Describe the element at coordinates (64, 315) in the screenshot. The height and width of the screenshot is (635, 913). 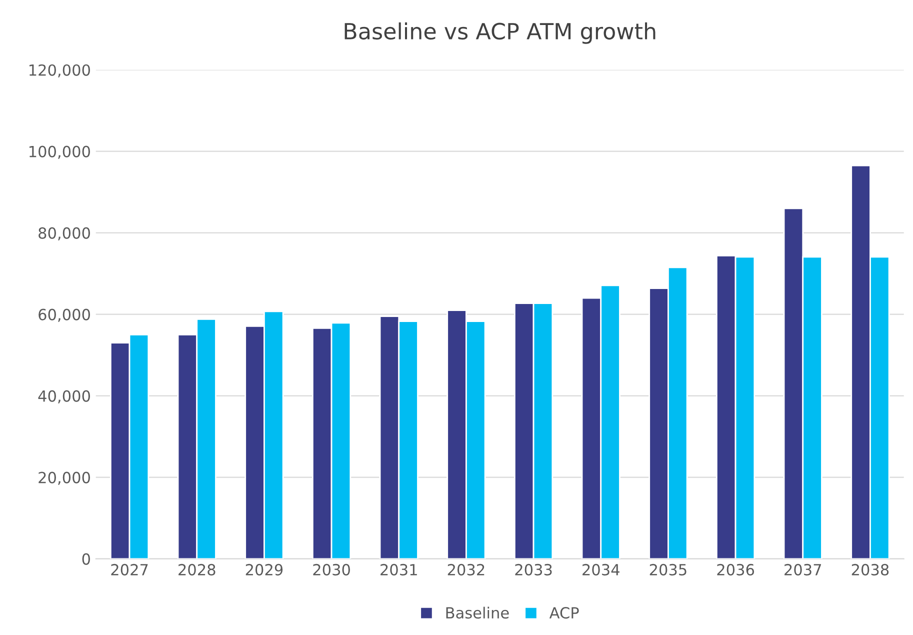
I see `y-tick-label: 60,000` at that location.